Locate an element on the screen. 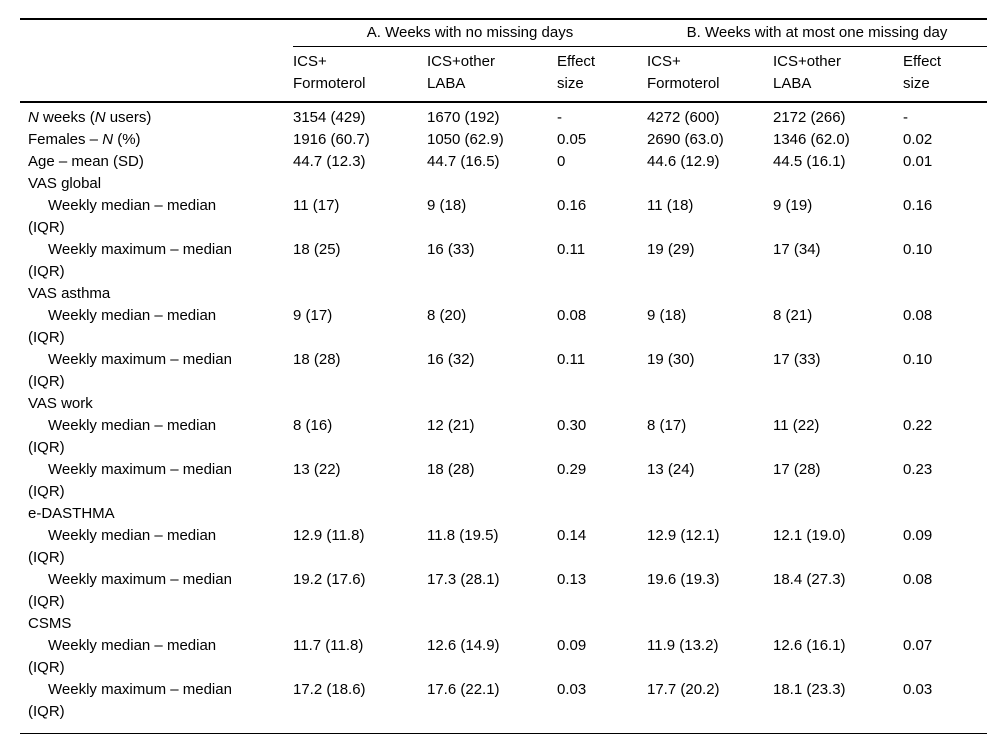  cell-ics-formoterol-b: 13 (24) is located at coordinates (671, 469).